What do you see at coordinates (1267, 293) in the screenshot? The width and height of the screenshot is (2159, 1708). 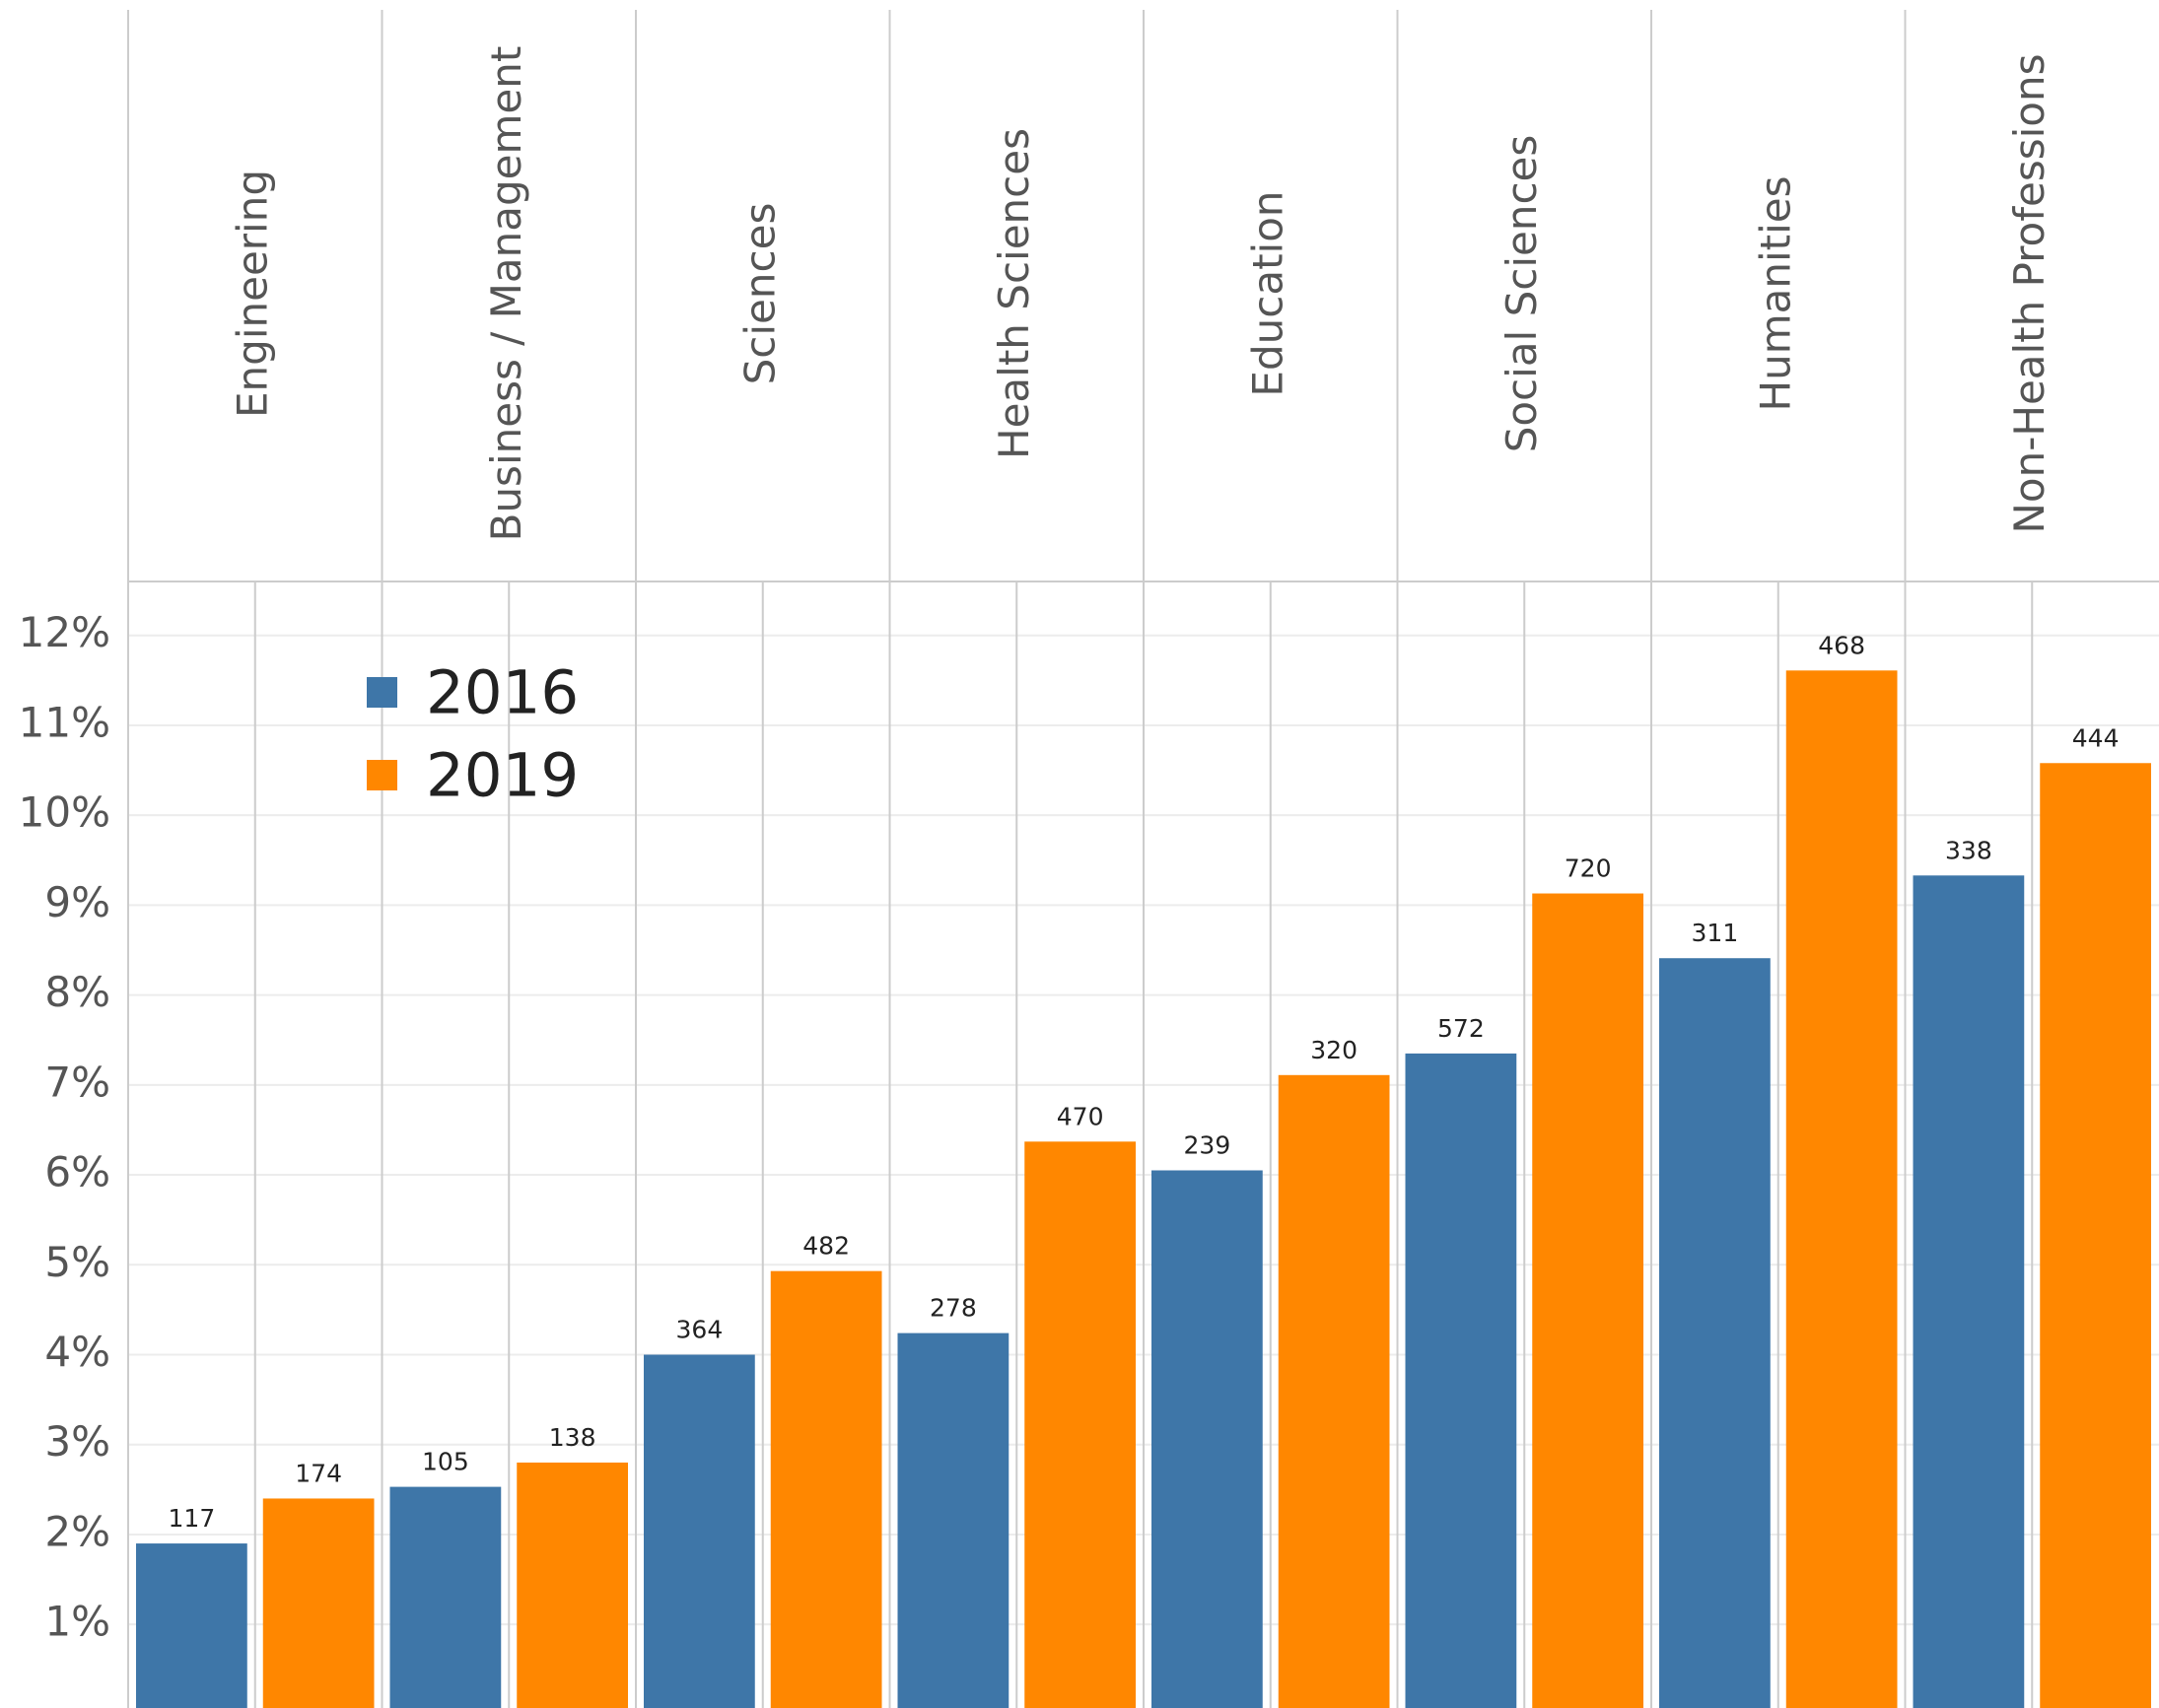 I see `category-label: Education` at bounding box center [1267, 293].